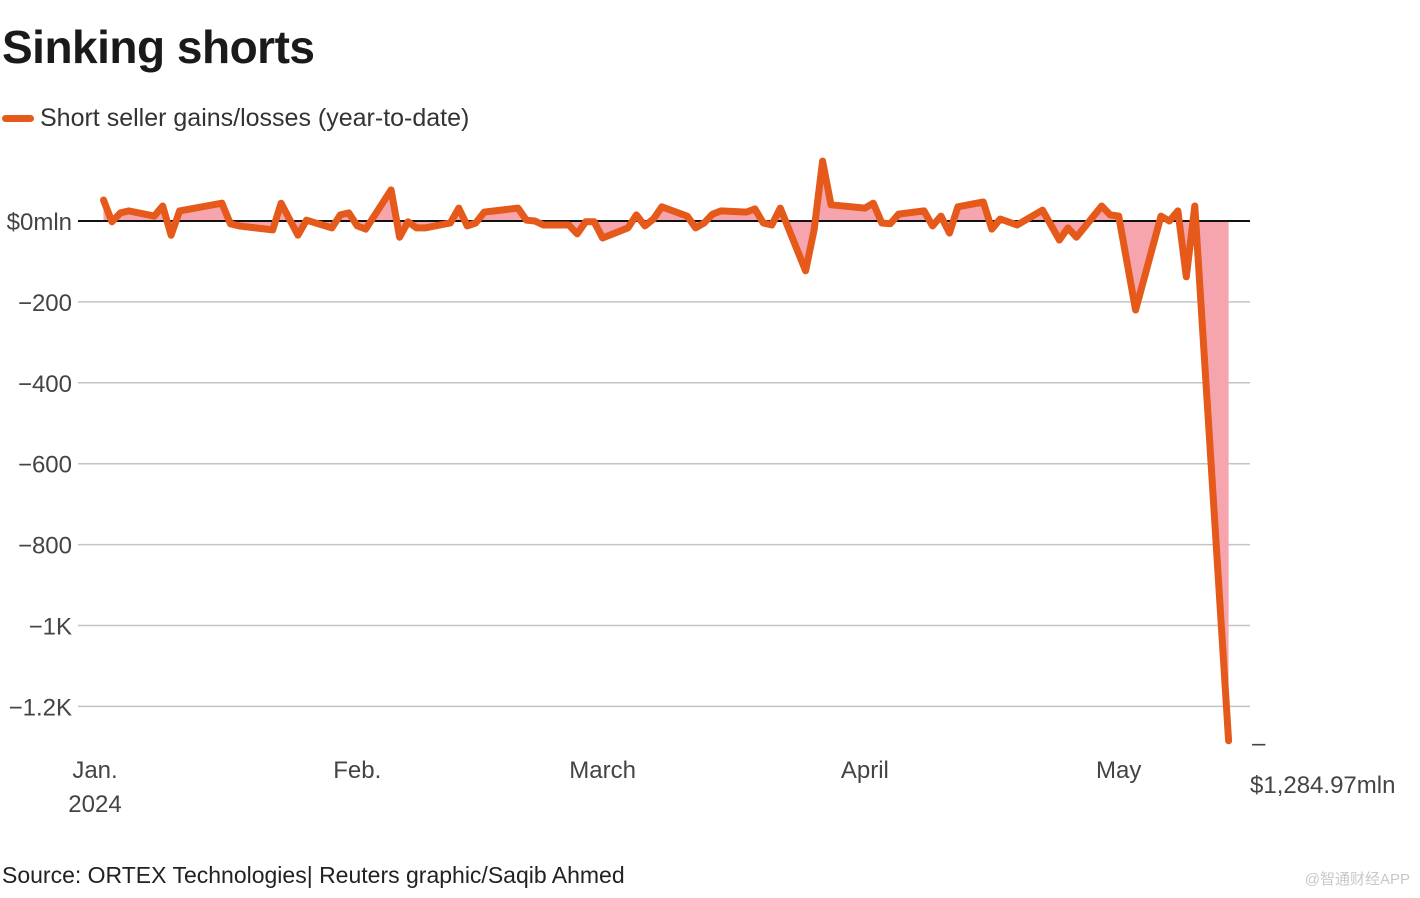 The image size is (1420, 898). I want to click on legend: Short seller gains/losses (year-to-date), so click(235, 118).